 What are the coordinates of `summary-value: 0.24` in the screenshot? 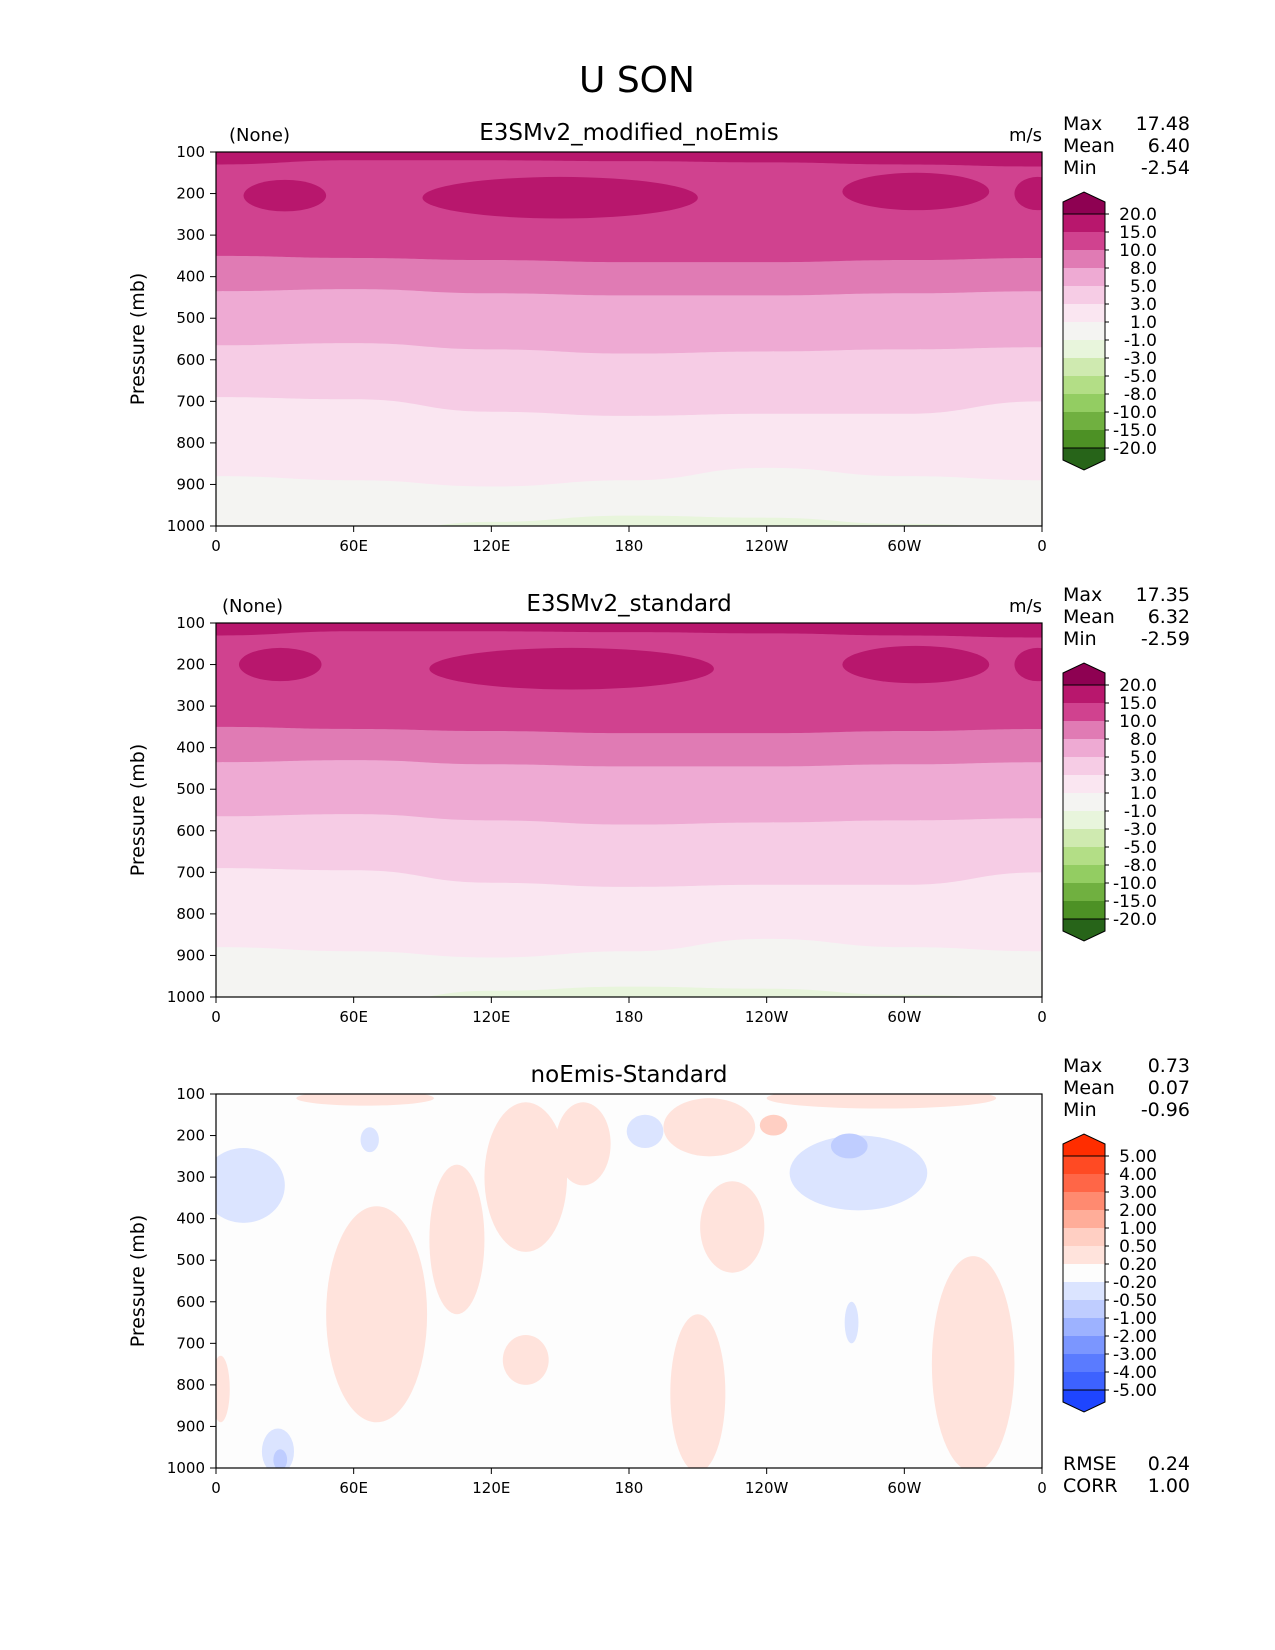 It's located at (1169, 1464).